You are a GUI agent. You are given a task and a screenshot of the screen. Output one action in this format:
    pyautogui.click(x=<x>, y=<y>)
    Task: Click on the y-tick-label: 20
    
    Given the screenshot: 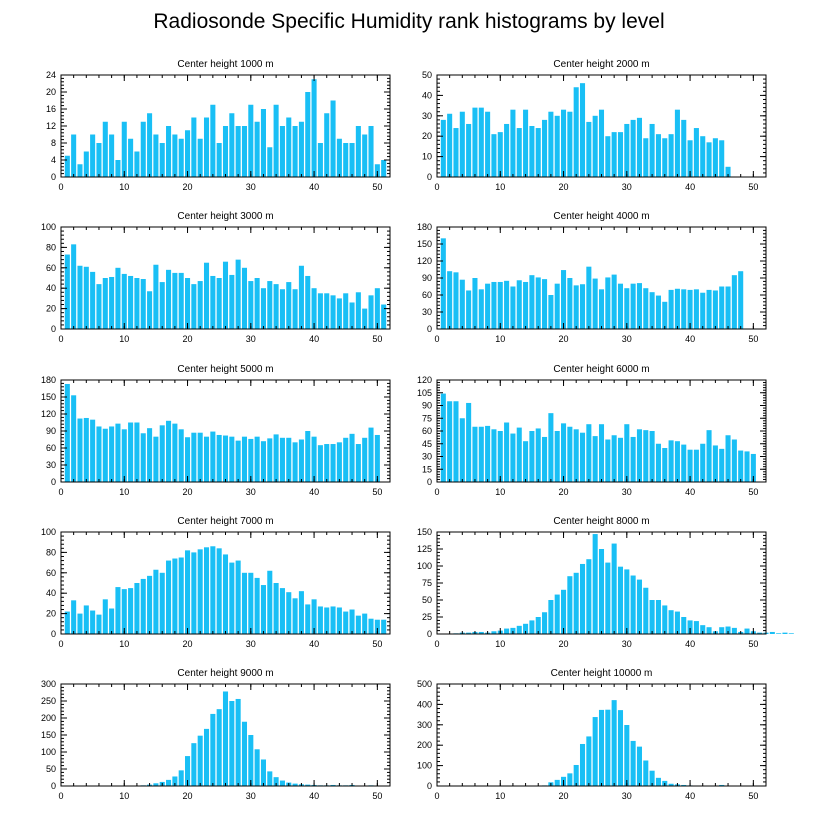 What is the action you would take?
    pyautogui.click(x=51, y=309)
    